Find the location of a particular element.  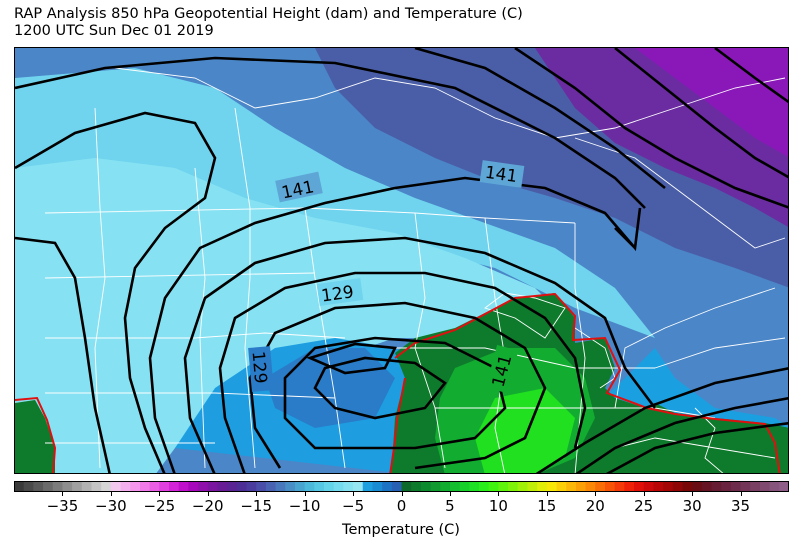

southwest-warm-region is located at coordinates (35, 436).